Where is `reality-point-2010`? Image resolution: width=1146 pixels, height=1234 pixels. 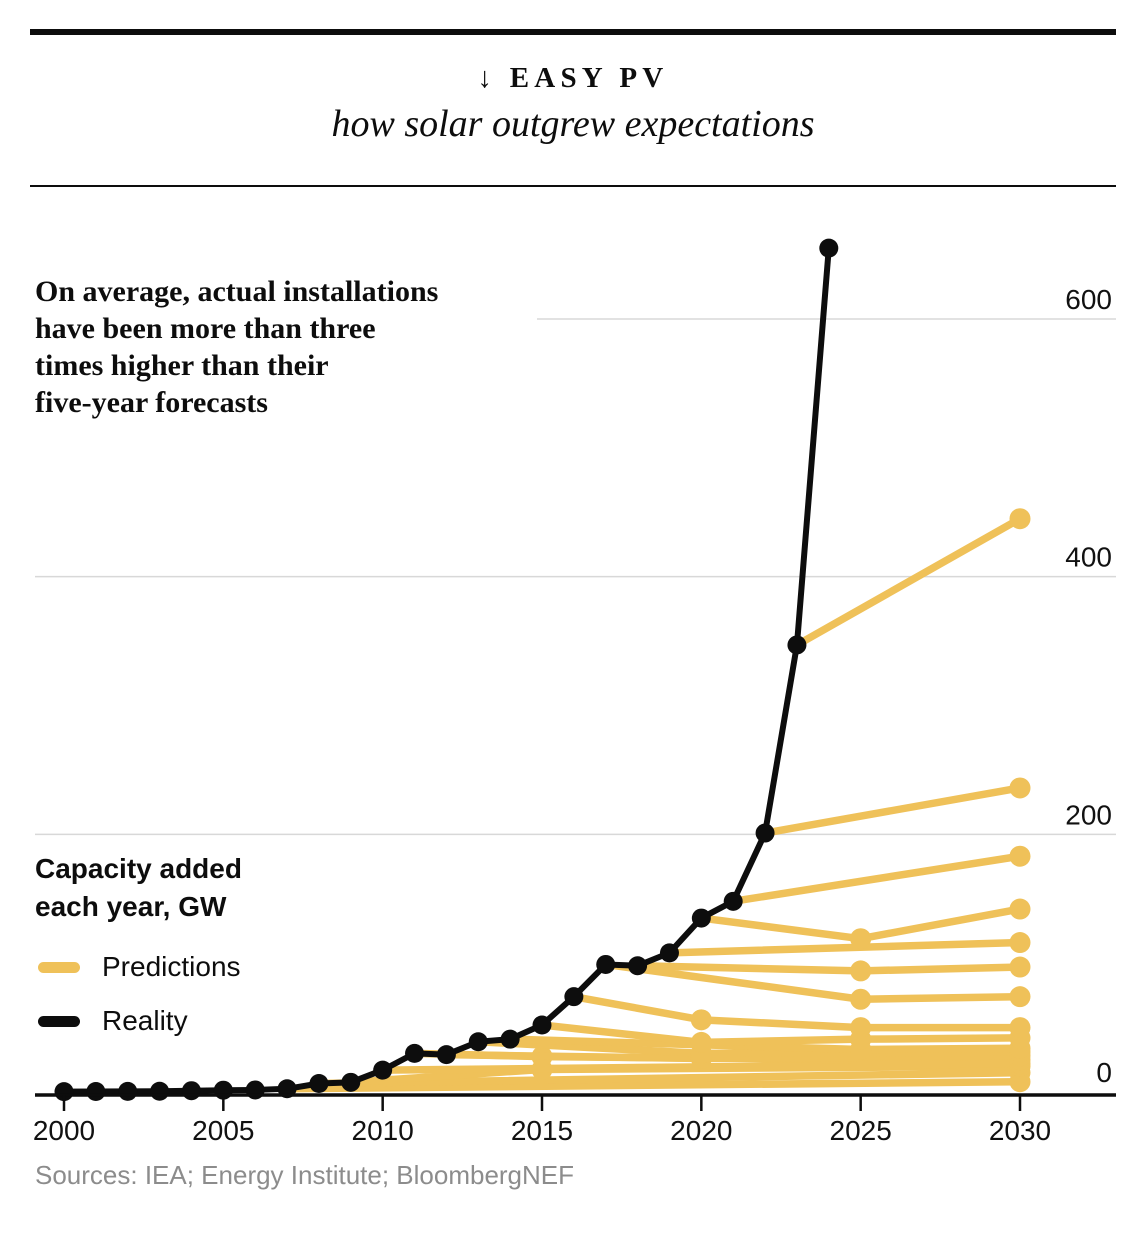 reality-point-2010 is located at coordinates (383, 1070).